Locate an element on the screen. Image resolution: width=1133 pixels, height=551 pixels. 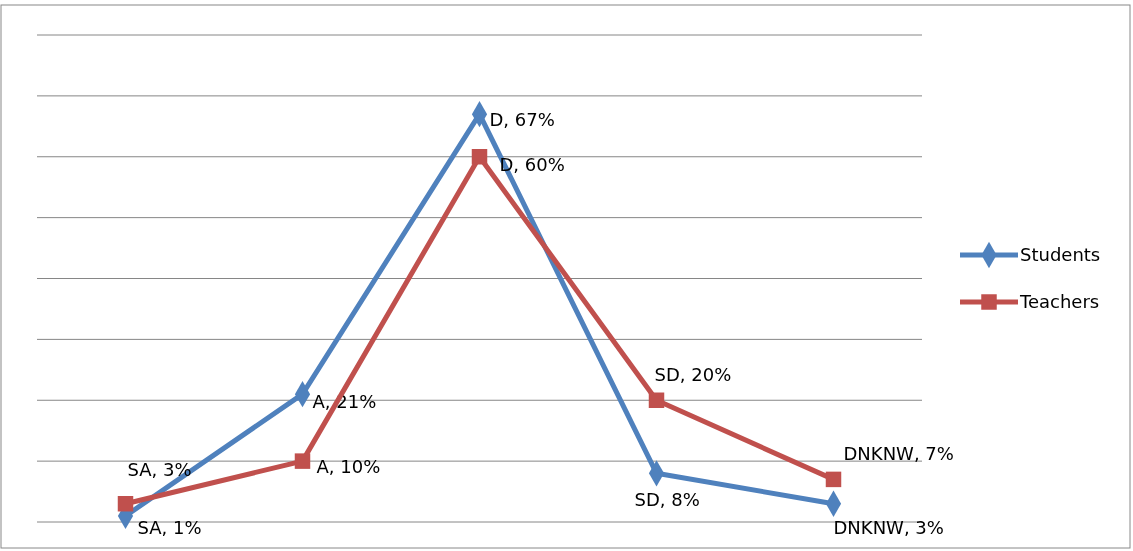
legend-label: Teachers is located at coordinates (1059, 302).